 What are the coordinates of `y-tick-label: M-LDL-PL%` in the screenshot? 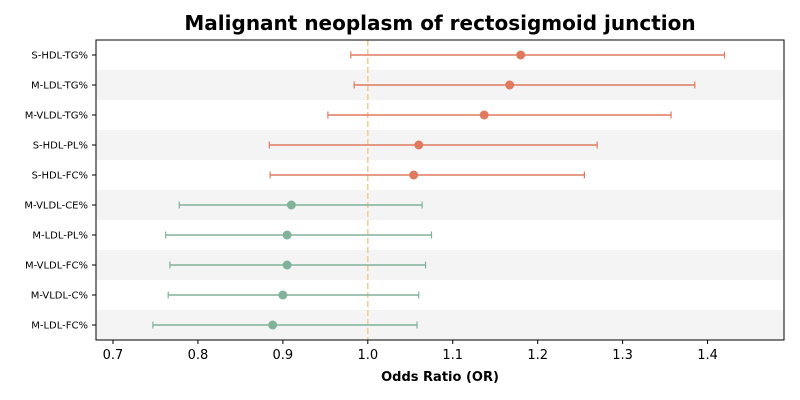 It's located at (60, 236).